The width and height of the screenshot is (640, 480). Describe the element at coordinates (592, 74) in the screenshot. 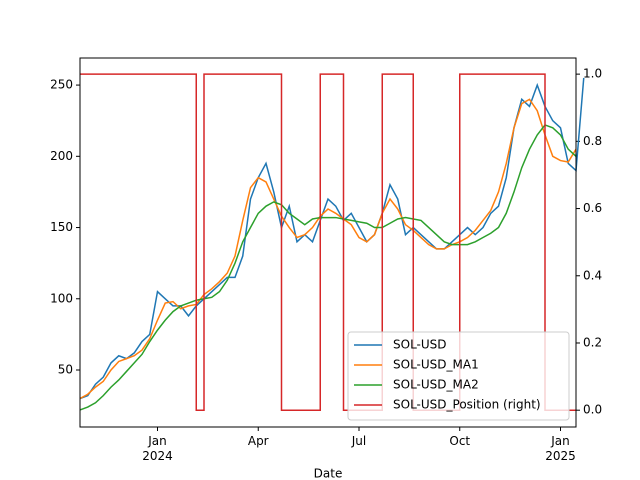

I see `y2-tick-label: 1.0` at that location.